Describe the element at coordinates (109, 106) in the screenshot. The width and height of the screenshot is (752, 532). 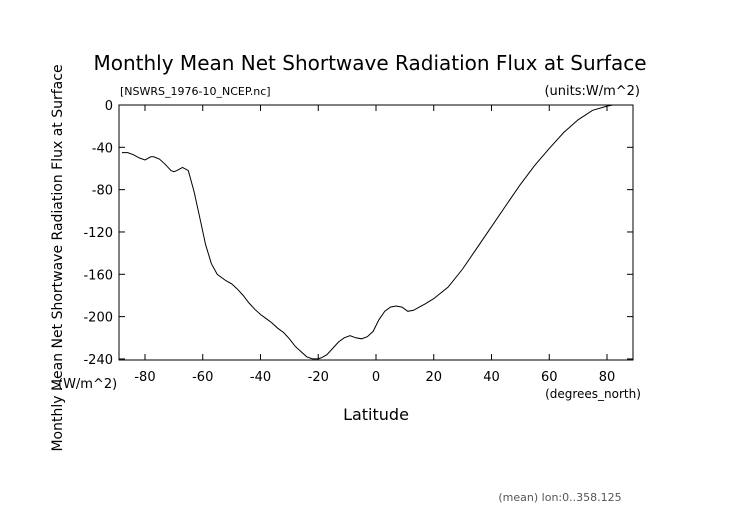
I see `y-tick-label: 0` at that location.